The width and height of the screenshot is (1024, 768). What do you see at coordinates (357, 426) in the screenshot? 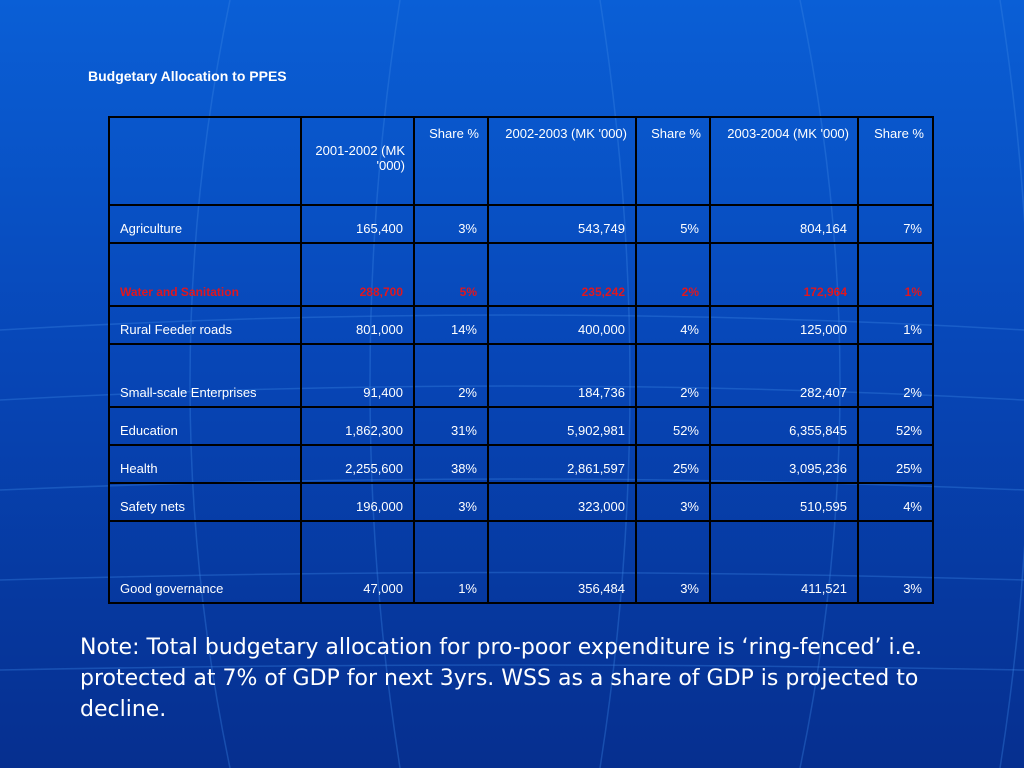
I see `value-2001: 1,862,300` at bounding box center [357, 426].